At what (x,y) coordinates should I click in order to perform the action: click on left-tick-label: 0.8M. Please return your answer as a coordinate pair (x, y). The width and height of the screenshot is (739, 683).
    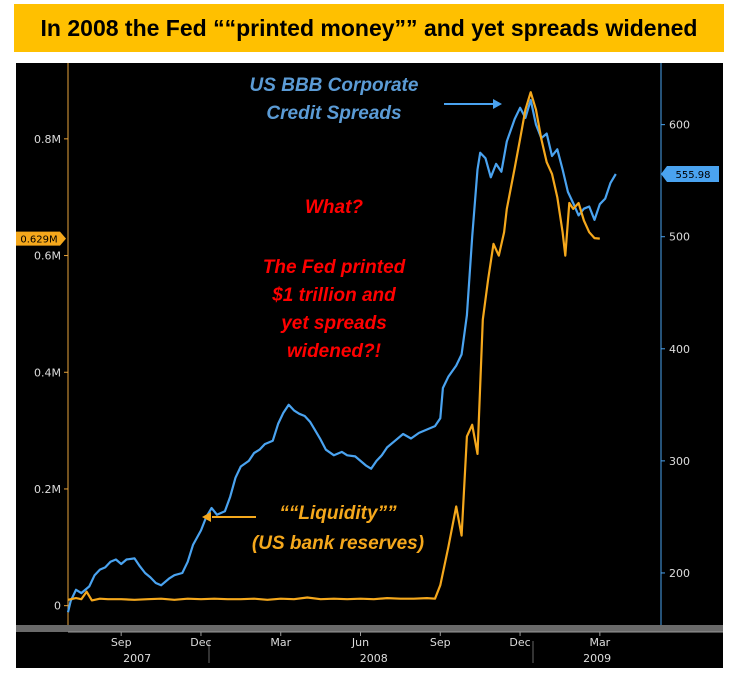
    Looking at the image, I should click on (47, 139).